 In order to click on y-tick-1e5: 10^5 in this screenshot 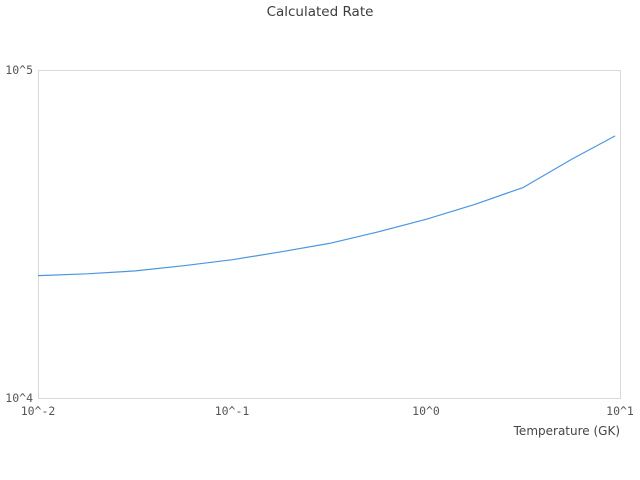, I will do `click(19, 70)`.